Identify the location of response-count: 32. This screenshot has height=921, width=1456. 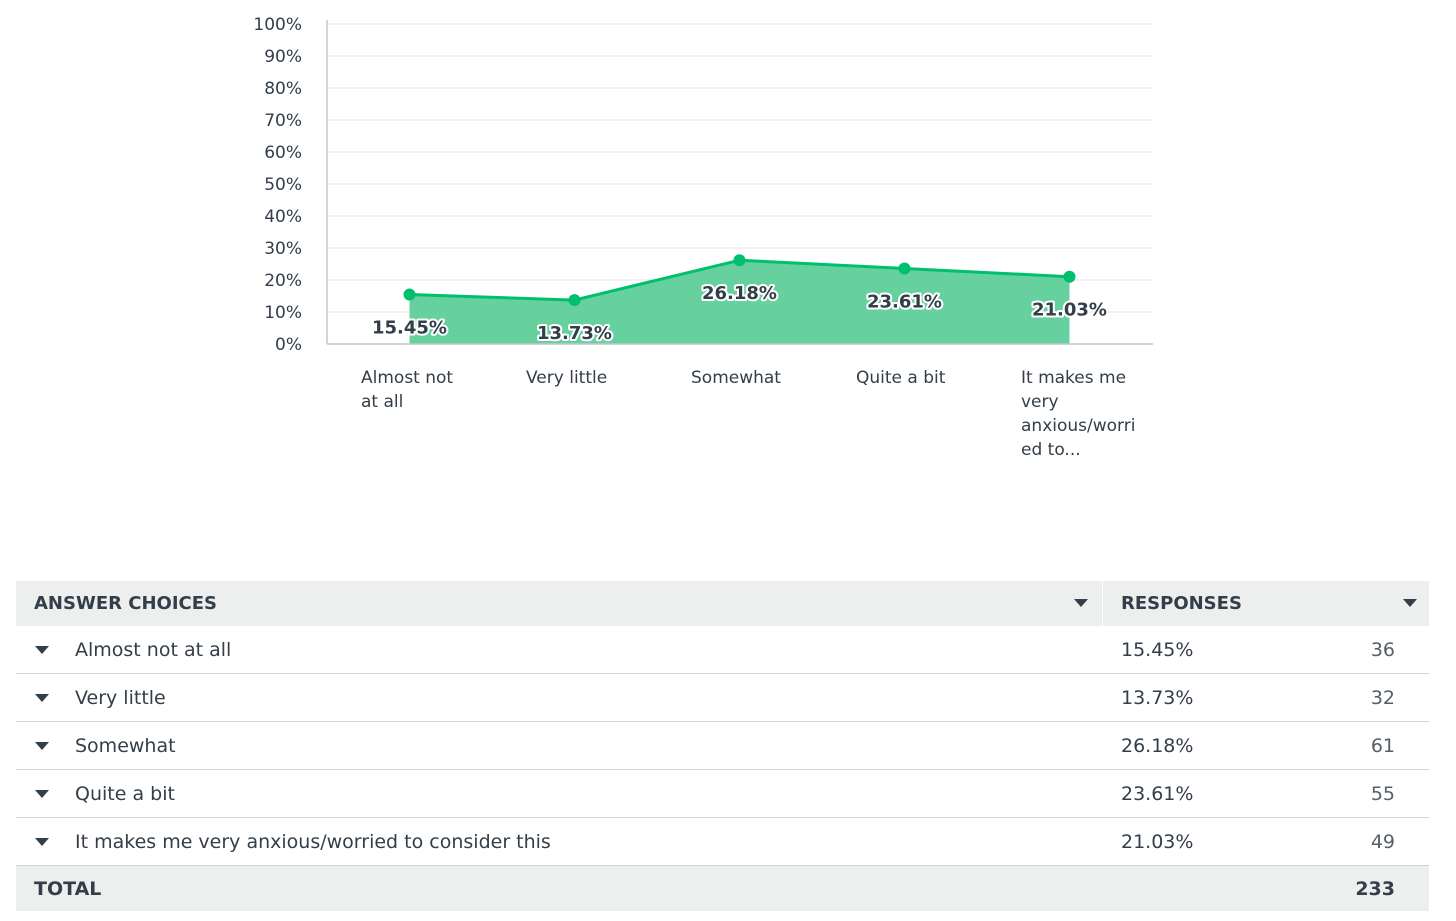
(1382, 697).